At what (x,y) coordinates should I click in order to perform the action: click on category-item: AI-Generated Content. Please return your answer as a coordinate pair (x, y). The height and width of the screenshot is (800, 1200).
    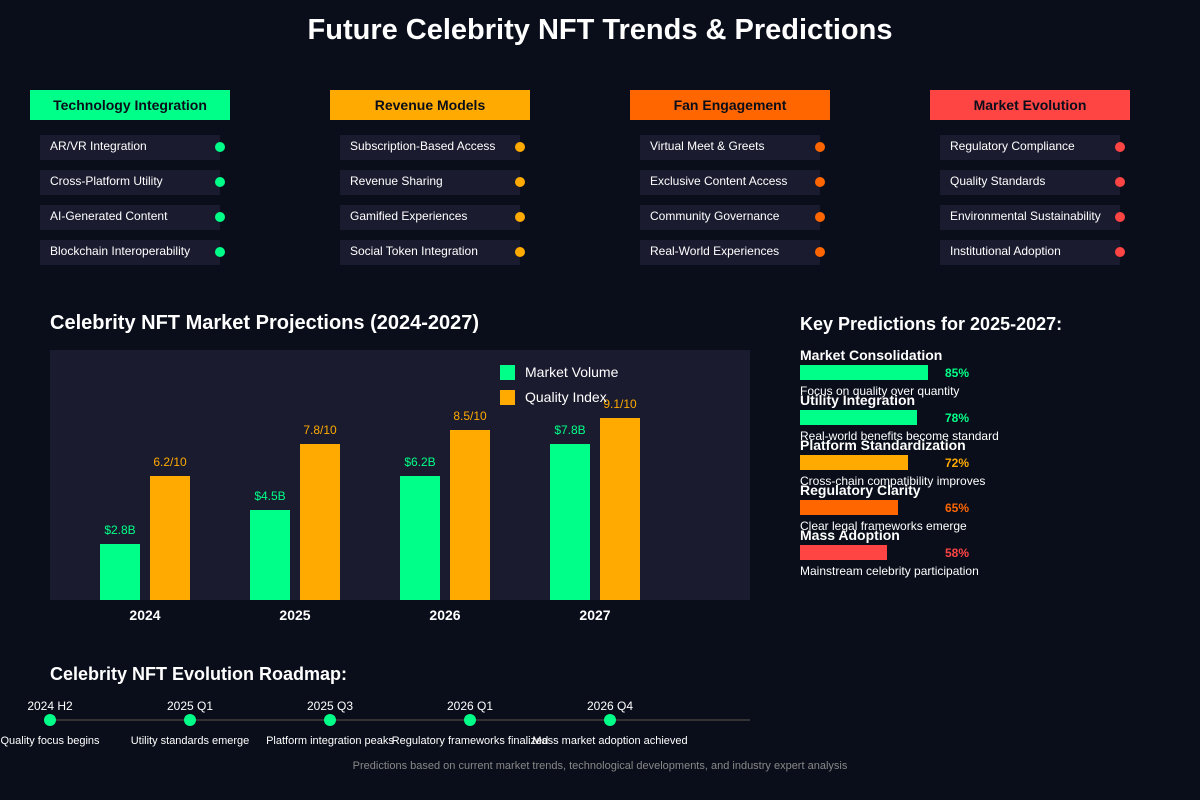
    Looking at the image, I should click on (130, 217).